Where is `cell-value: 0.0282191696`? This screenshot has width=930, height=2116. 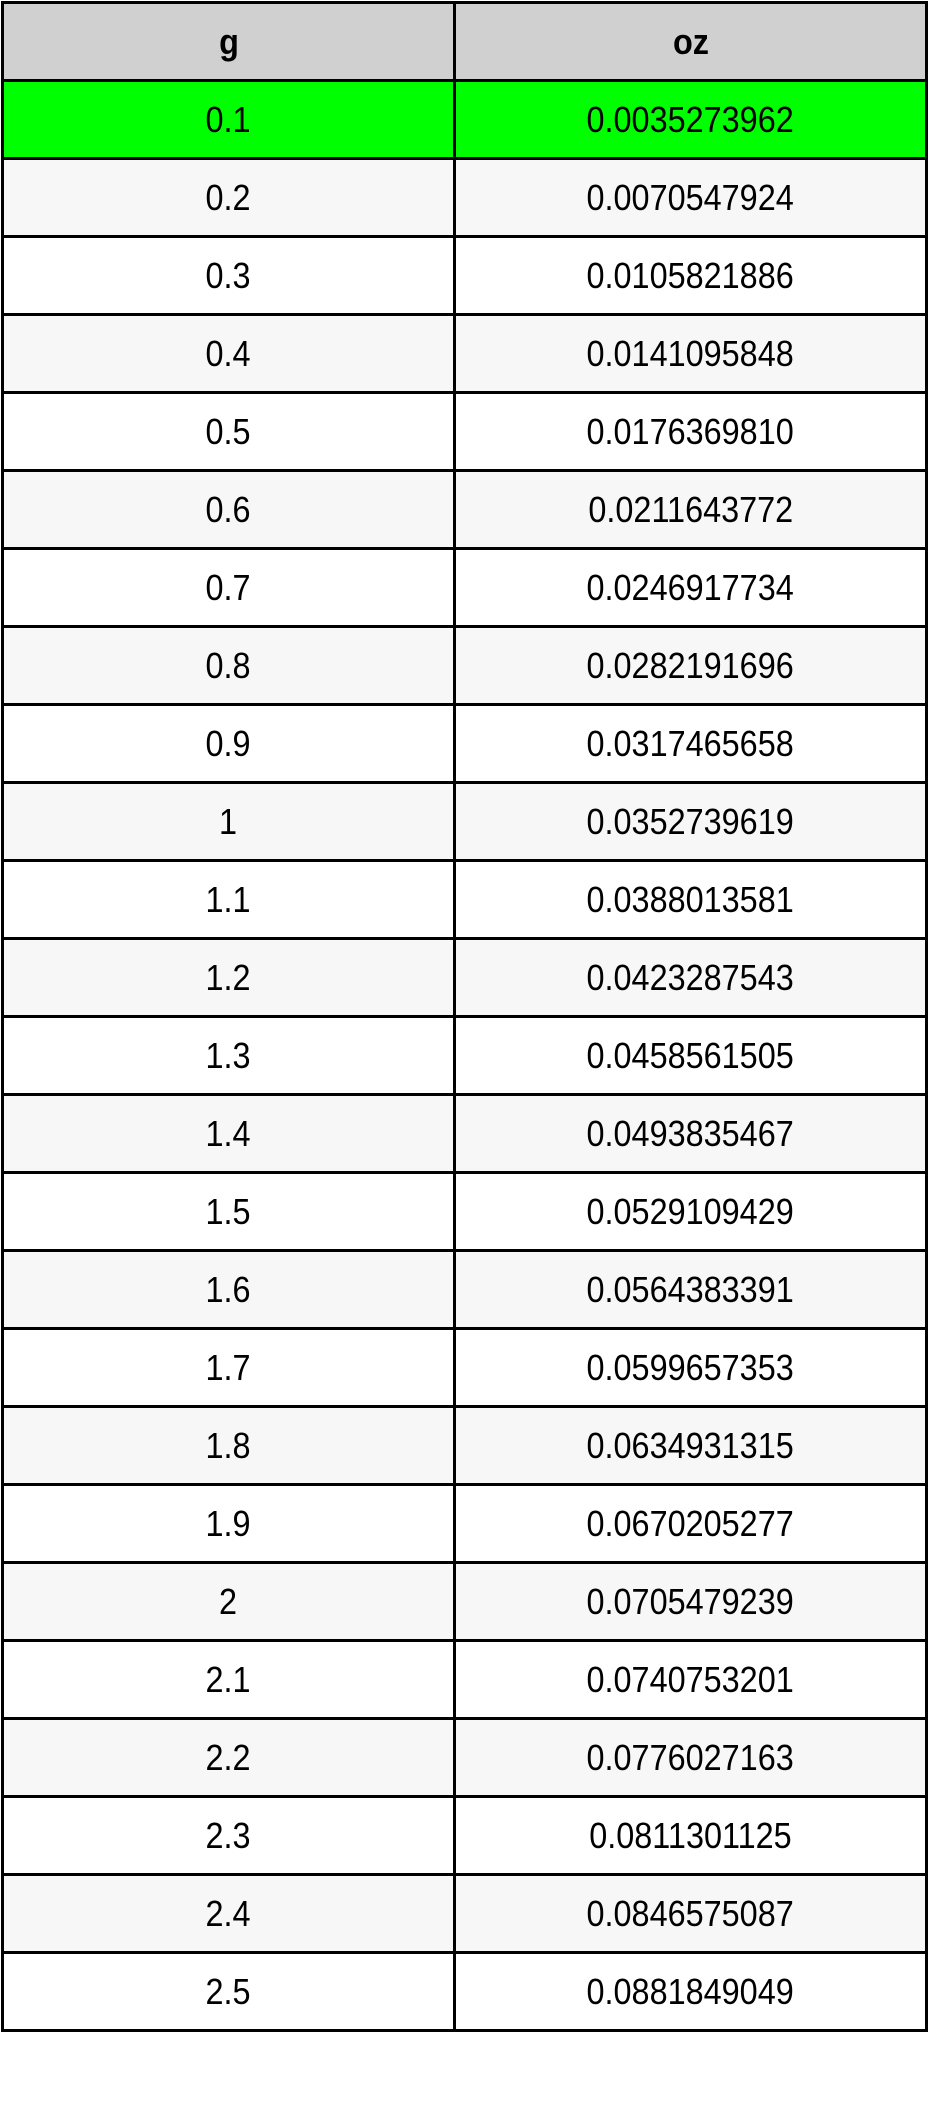
cell-value: 0.0282191696 is located at coordinates (690, 665).